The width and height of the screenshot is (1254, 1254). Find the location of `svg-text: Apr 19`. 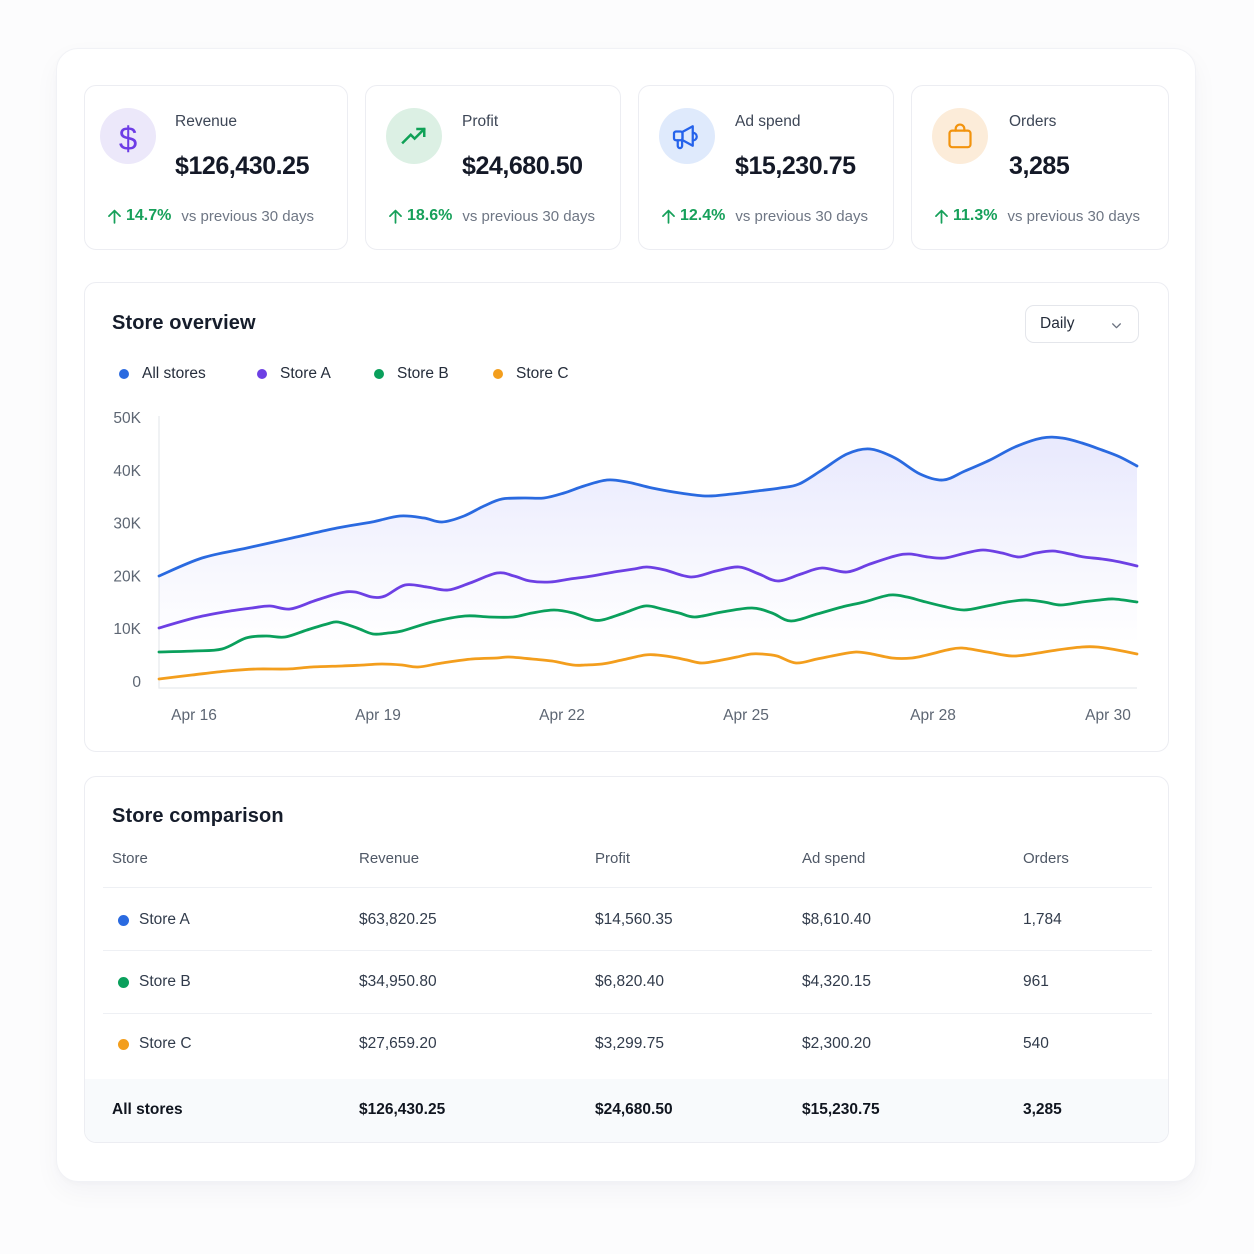

svg-text: Apr 19 is located at coordinates (378, 715).